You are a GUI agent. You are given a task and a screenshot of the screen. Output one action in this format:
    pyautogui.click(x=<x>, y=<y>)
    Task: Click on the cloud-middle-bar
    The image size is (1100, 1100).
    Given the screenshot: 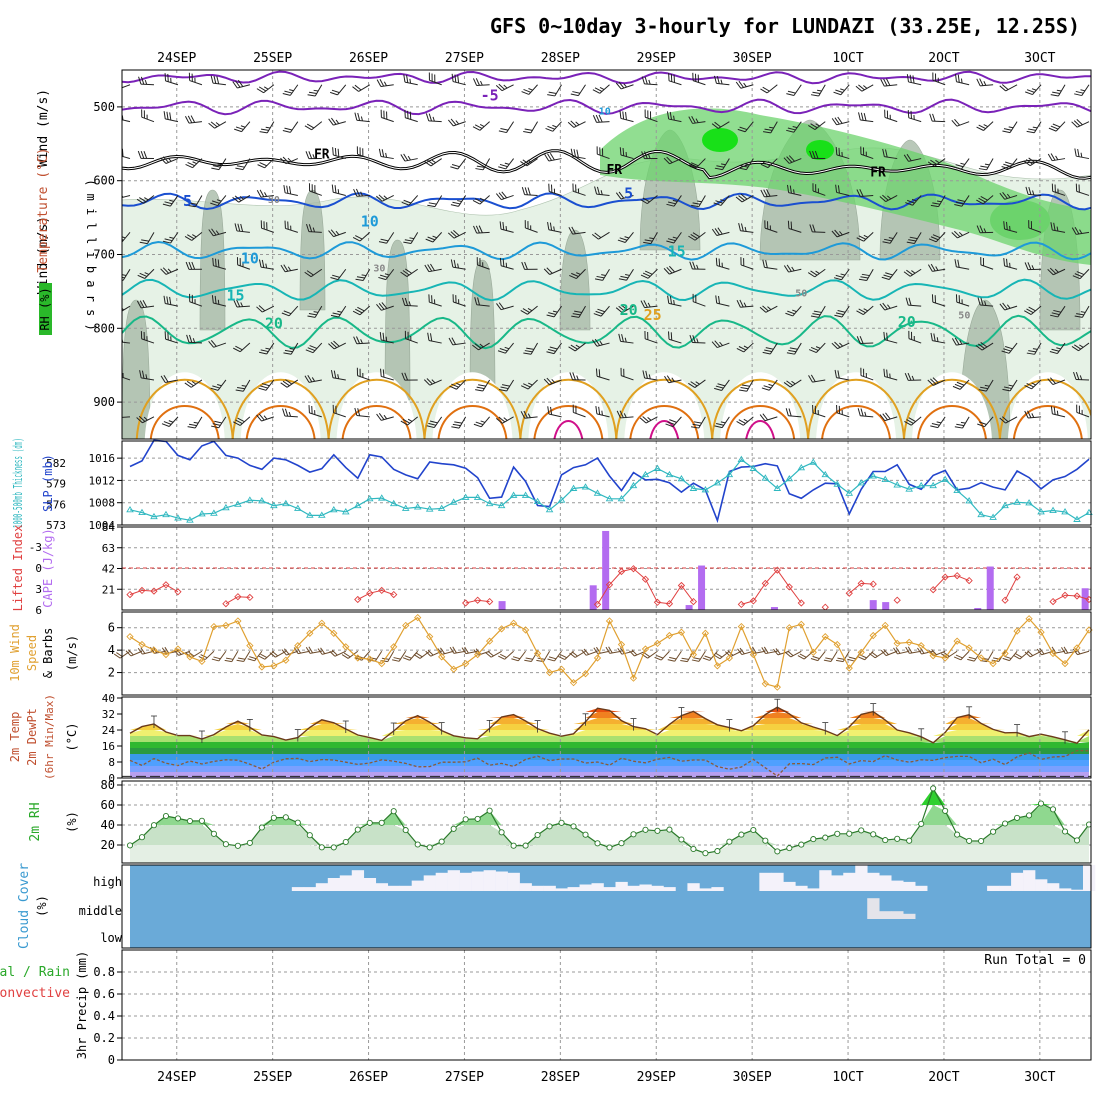 What is the action you would take?
    pyautogui.click(x=897, y=915)
    